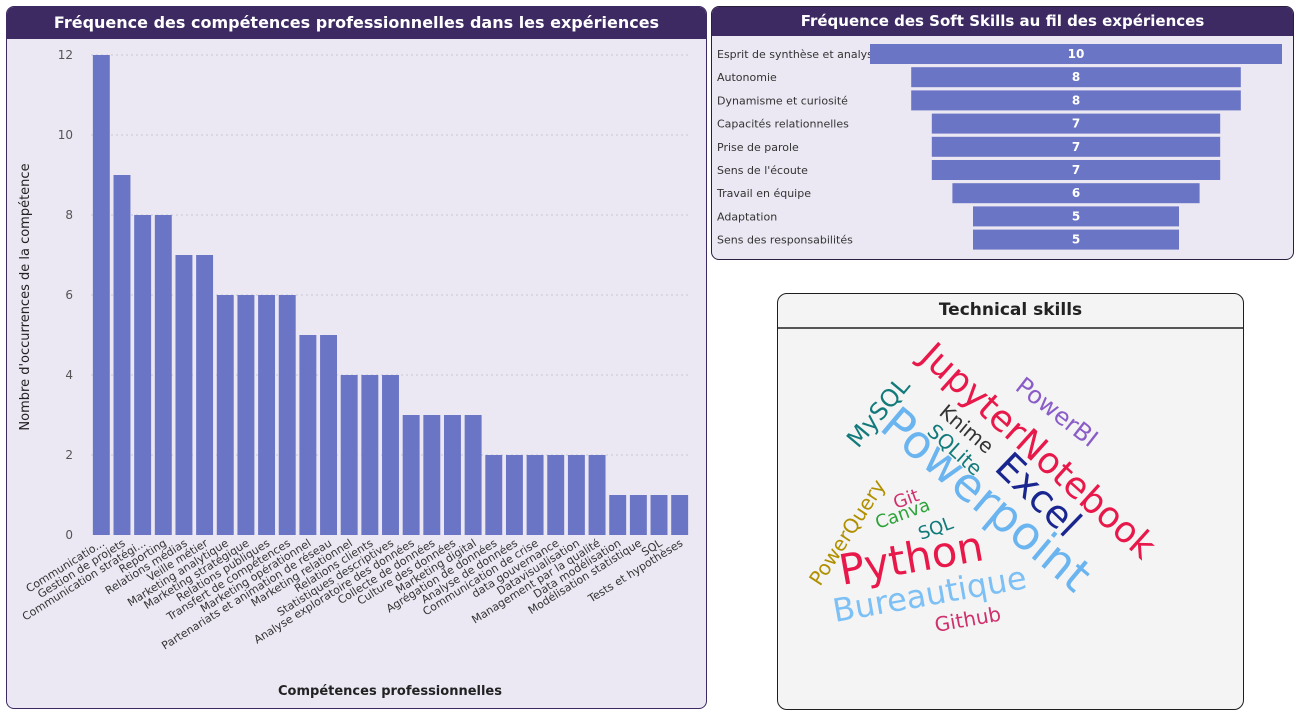 The width and height of the screenshot is (1297, 713). What do you see at coordinates (762, 170) in the screenshot?
I see `soft-skill-label: Sens de l'écoute` at bounding box center [762, 170].